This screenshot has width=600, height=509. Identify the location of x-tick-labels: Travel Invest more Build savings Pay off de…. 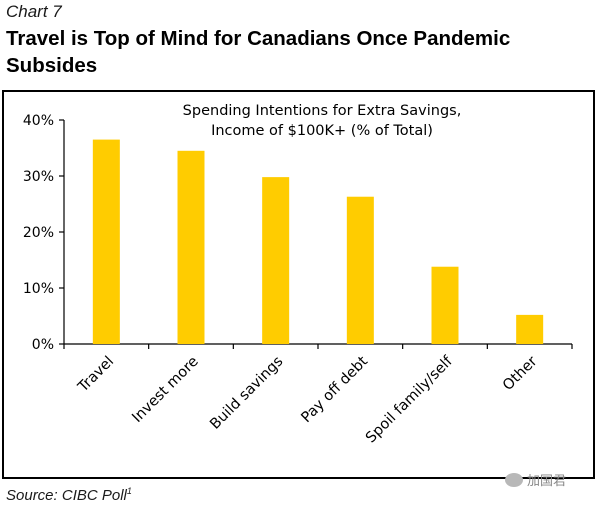
(308, 399).